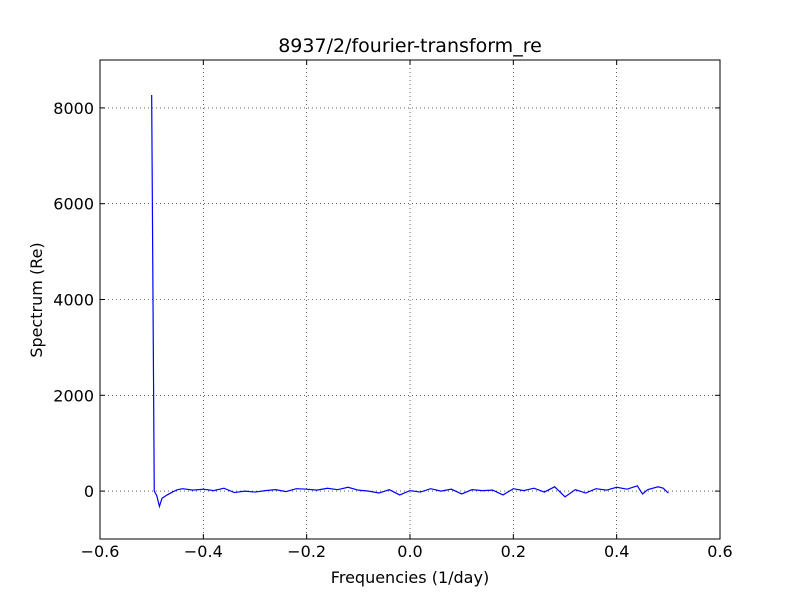 This screenshot has width=800, height=600. What do you see at coordinates (100, 551) in the screenshot?
I see `x-tick-label: −0.6` at bounding box center [100, 551].